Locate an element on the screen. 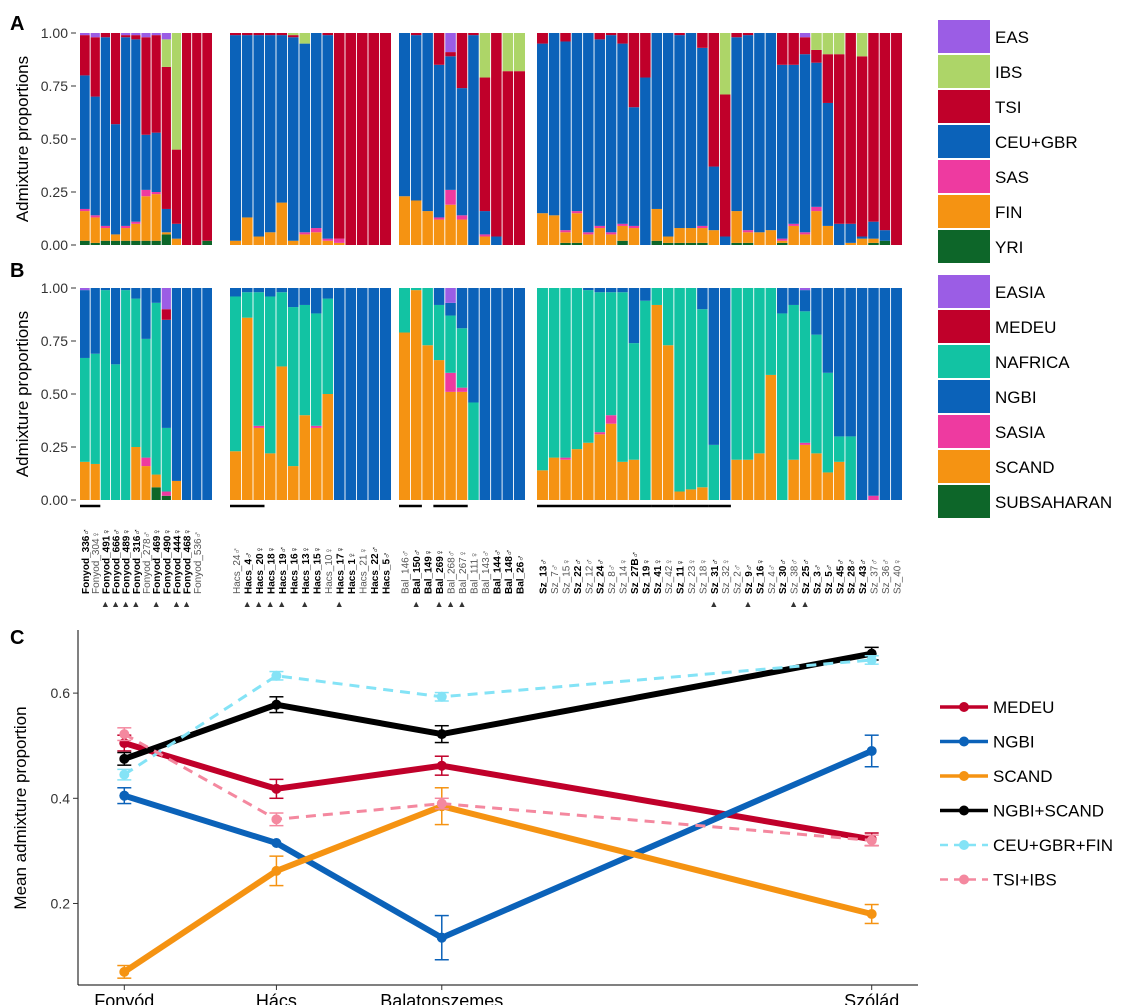 This screenshot has height=1005, width=1133. legend-label: SAS is located at coordinates (1012, 177).